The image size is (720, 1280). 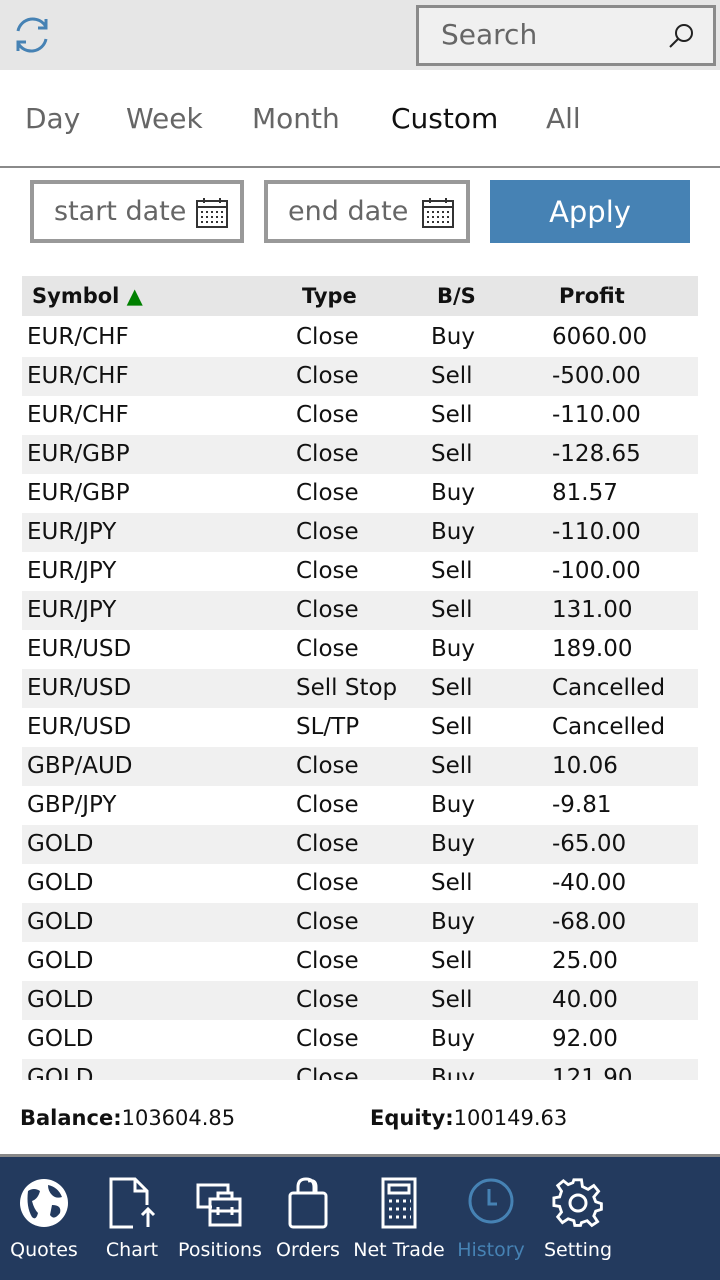 I want to click on balance-value: 103604.85, so click(x=178, y=1118).